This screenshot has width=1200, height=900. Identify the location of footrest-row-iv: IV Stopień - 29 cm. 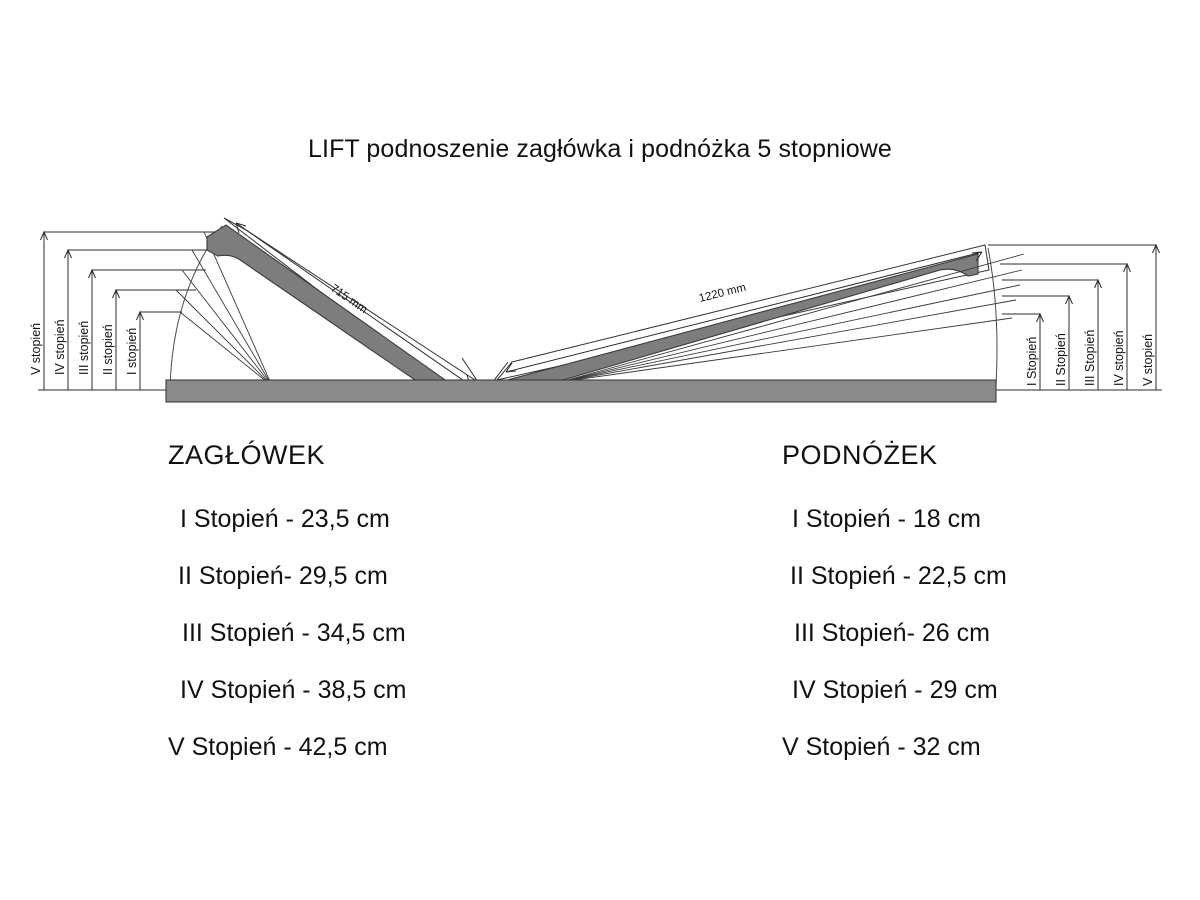
(895, 690).